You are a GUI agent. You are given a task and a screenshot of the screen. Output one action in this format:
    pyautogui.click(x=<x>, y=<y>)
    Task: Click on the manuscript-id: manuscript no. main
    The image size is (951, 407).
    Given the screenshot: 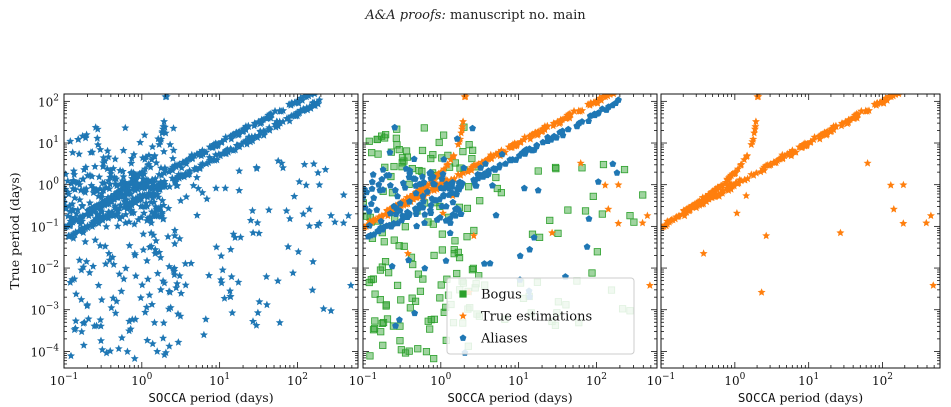 What is the action you would take?
    pyautogui.click(x=518, y=15)
    